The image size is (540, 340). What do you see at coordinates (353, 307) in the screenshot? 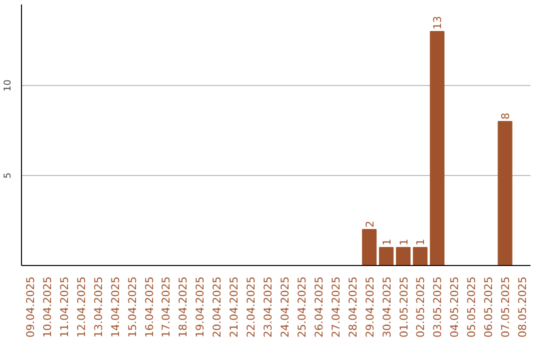
I see `x-tick-label: 28.04.2025` at bounding box center [353, 307].